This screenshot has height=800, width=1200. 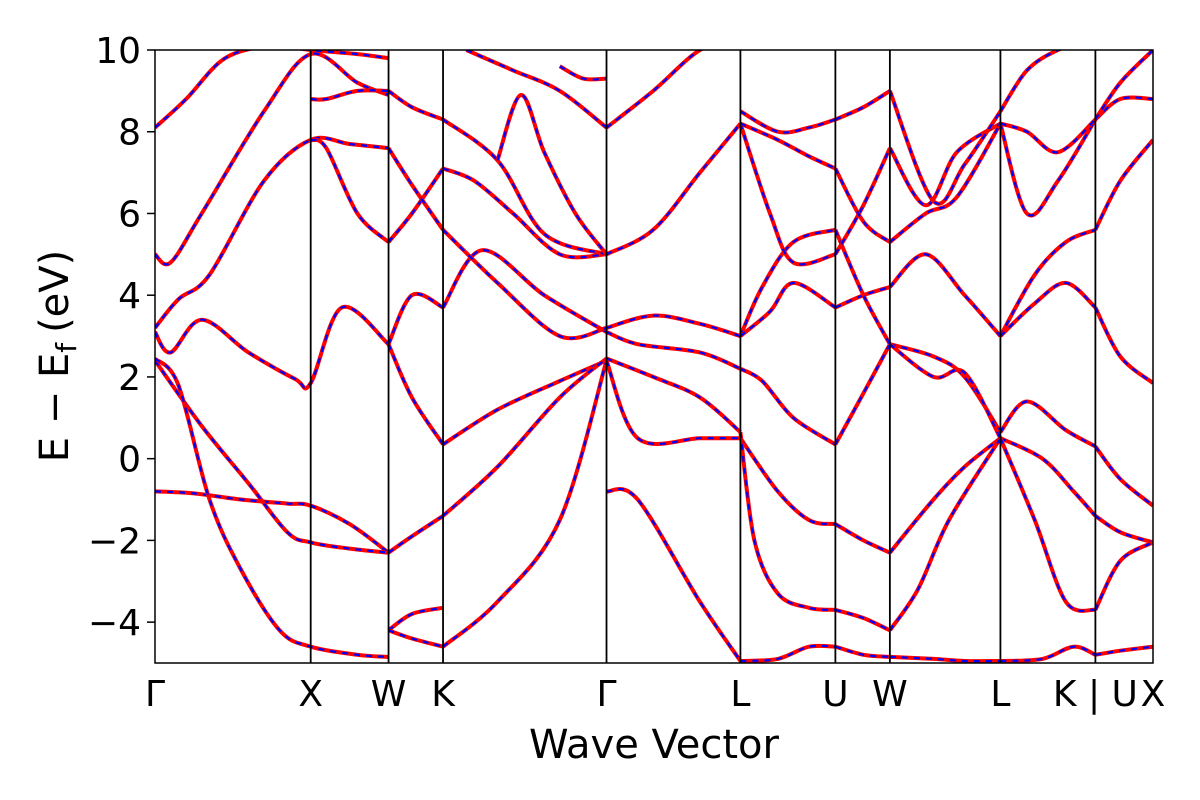 I want to click on x-tick-label-7: W, so click(x=890, y=694).